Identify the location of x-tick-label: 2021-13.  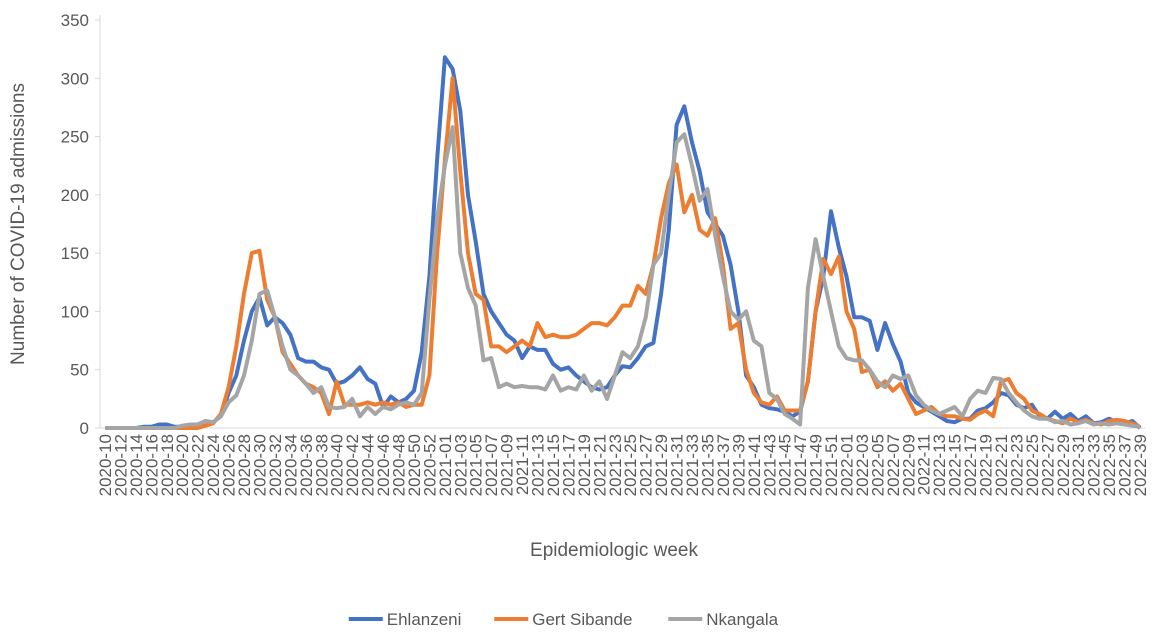
(538, 465).